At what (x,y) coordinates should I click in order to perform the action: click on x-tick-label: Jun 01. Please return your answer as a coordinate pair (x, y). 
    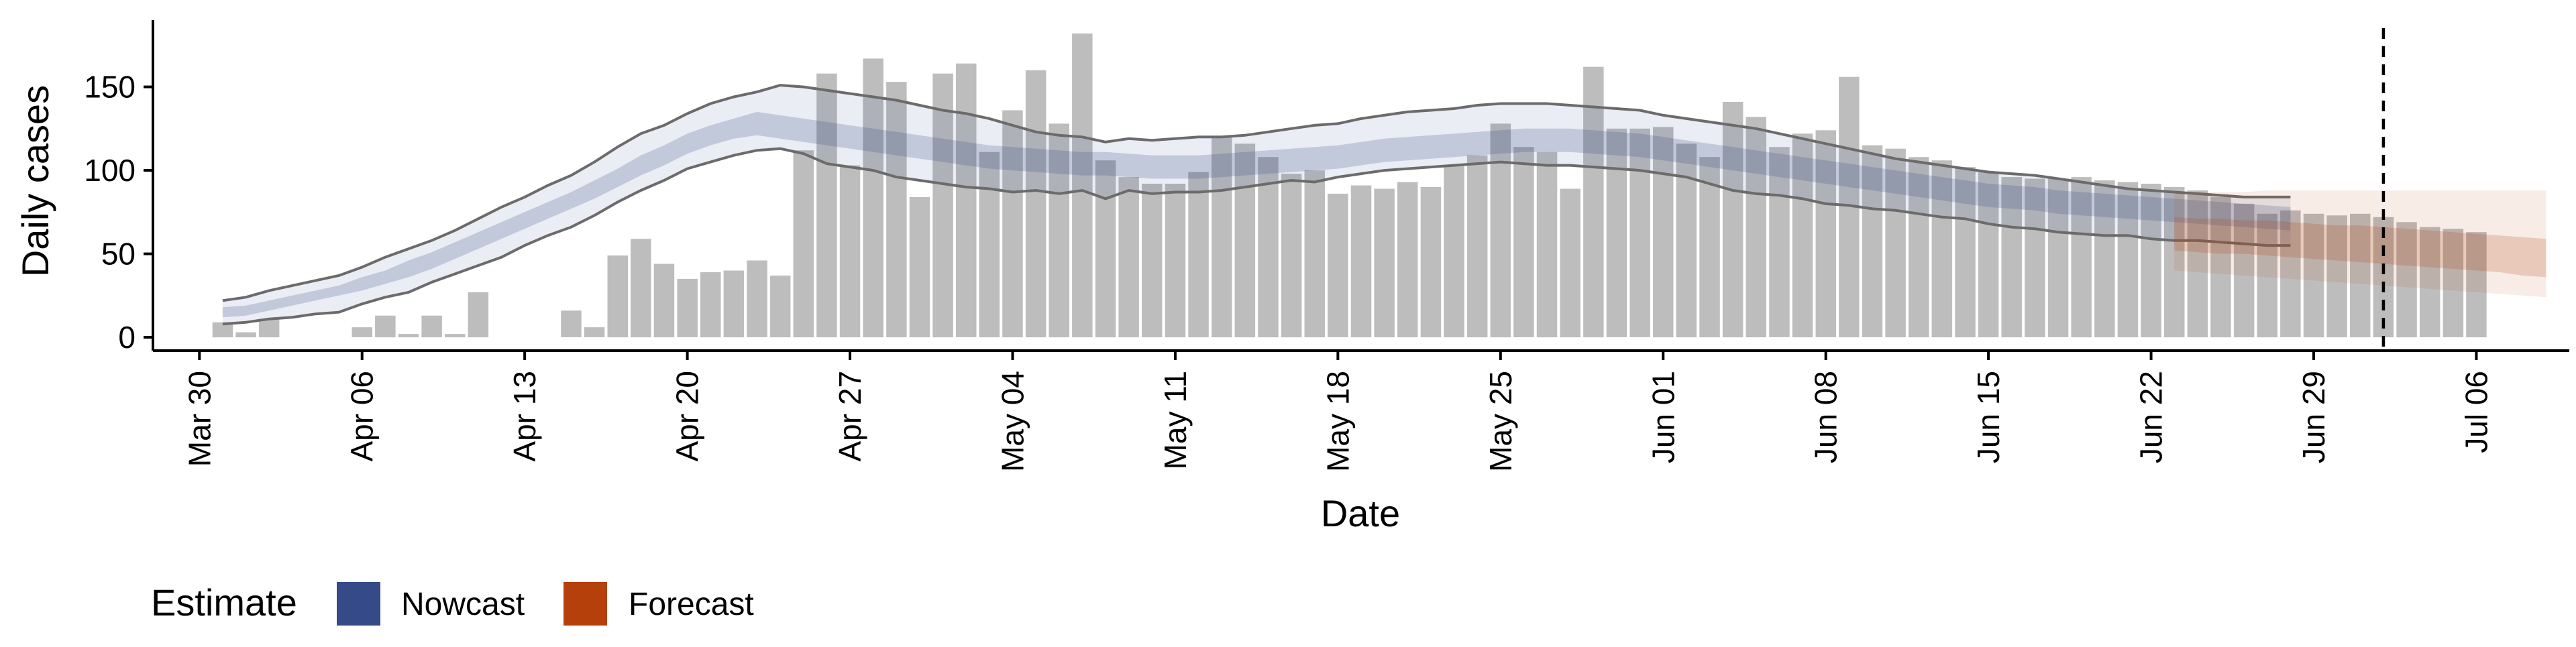
    Looking at the image, I should click on (1663, 417).